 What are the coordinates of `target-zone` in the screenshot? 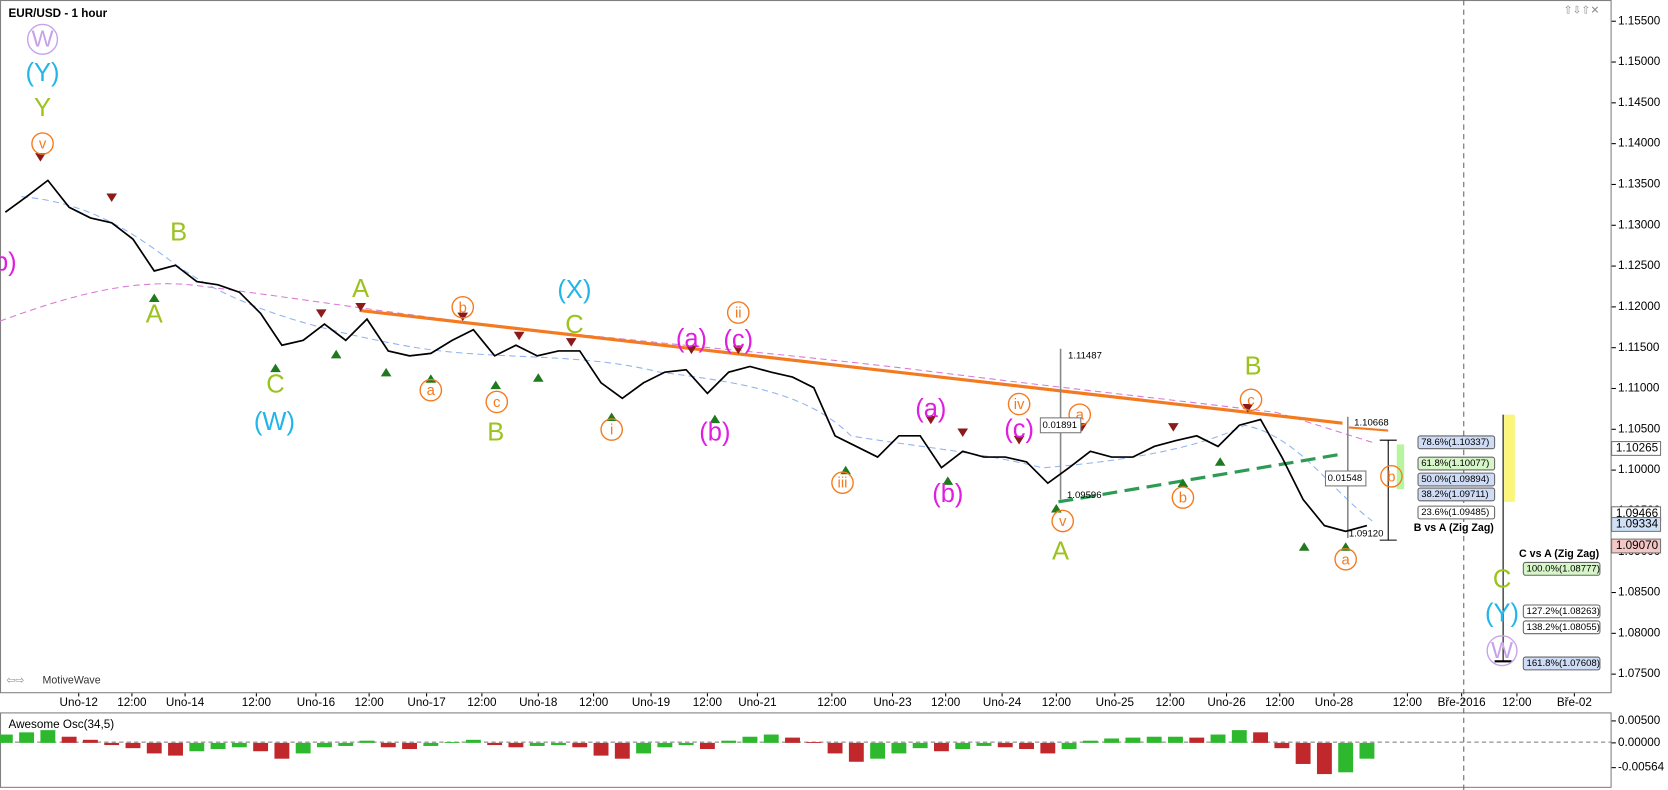 It's located at (1509, 458).